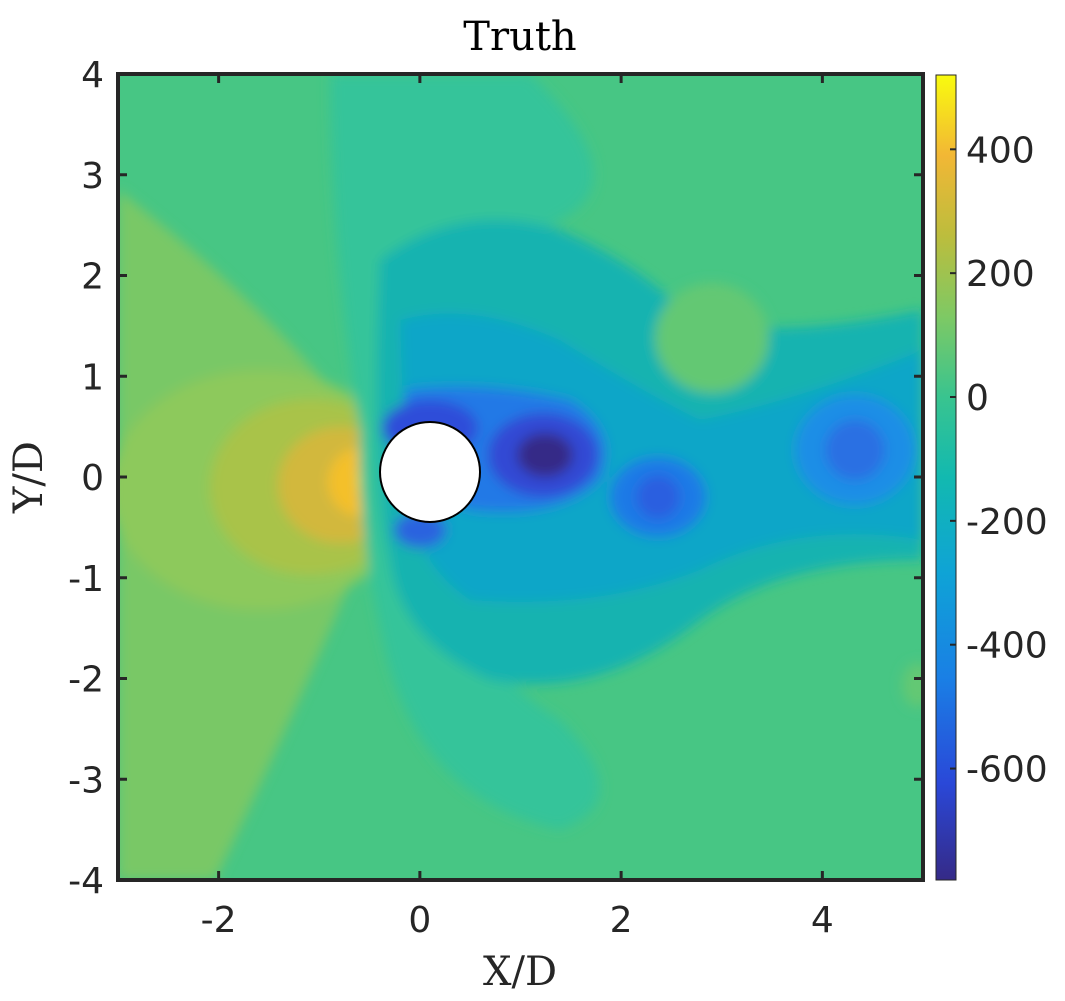  What do you see at coordinates (430, 472) in the screenshot?
I see `cylinder-obstacle` at bounding box center [430, 472].